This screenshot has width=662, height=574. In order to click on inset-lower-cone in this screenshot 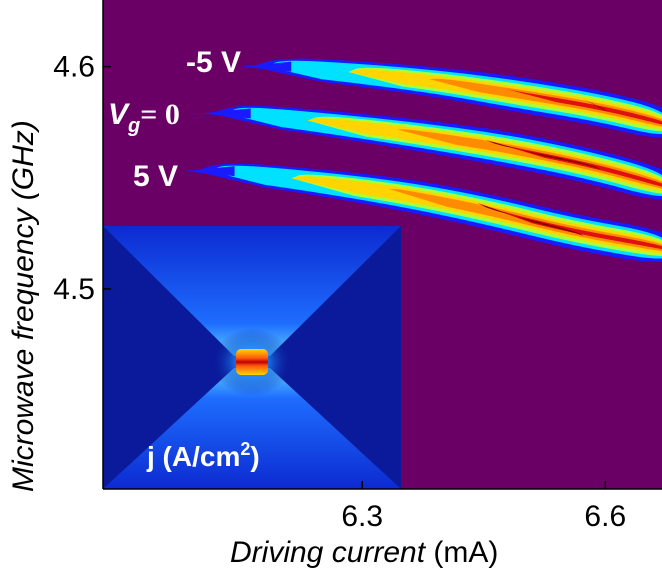, I will do `click(252, 428)`.